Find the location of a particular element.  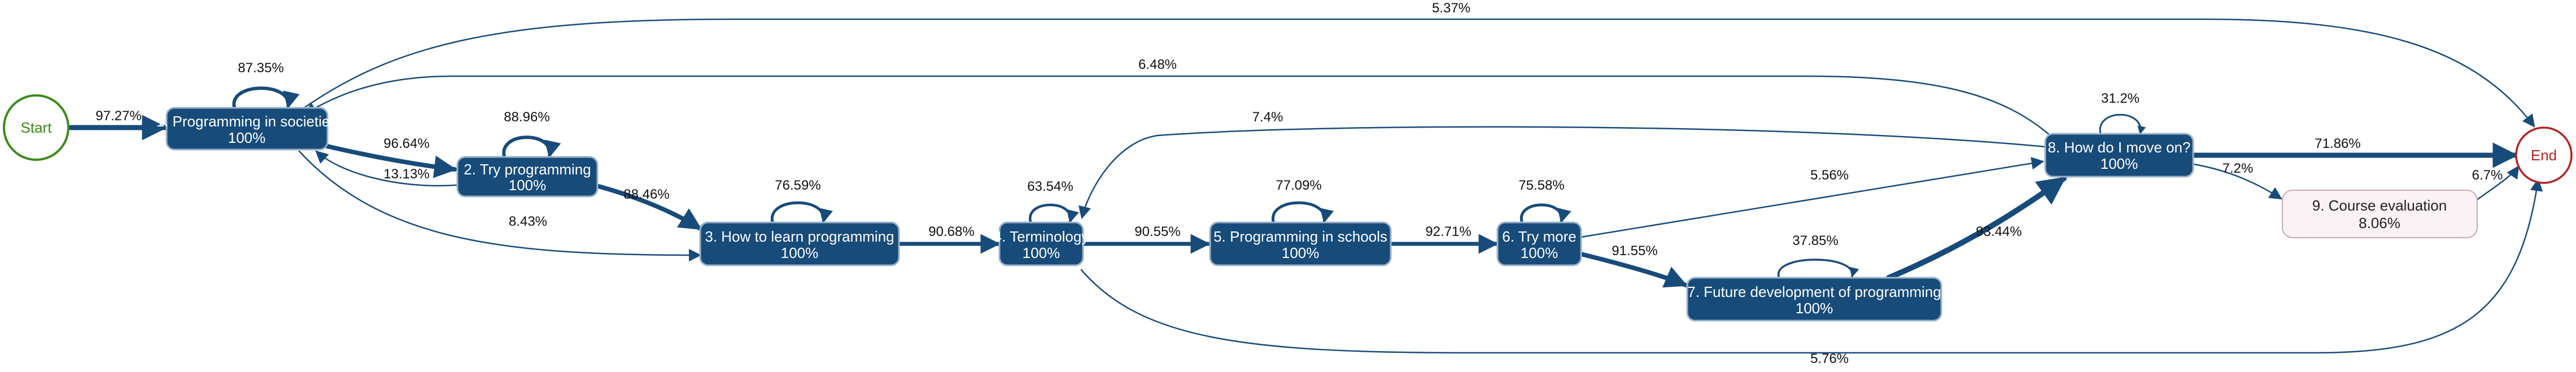

edge-n2-to-n1 is located at coordinates (386, 168).